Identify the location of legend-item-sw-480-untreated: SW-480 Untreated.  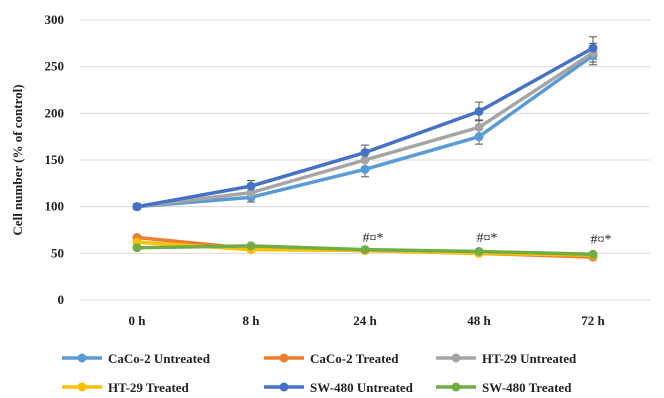
(339, 387).